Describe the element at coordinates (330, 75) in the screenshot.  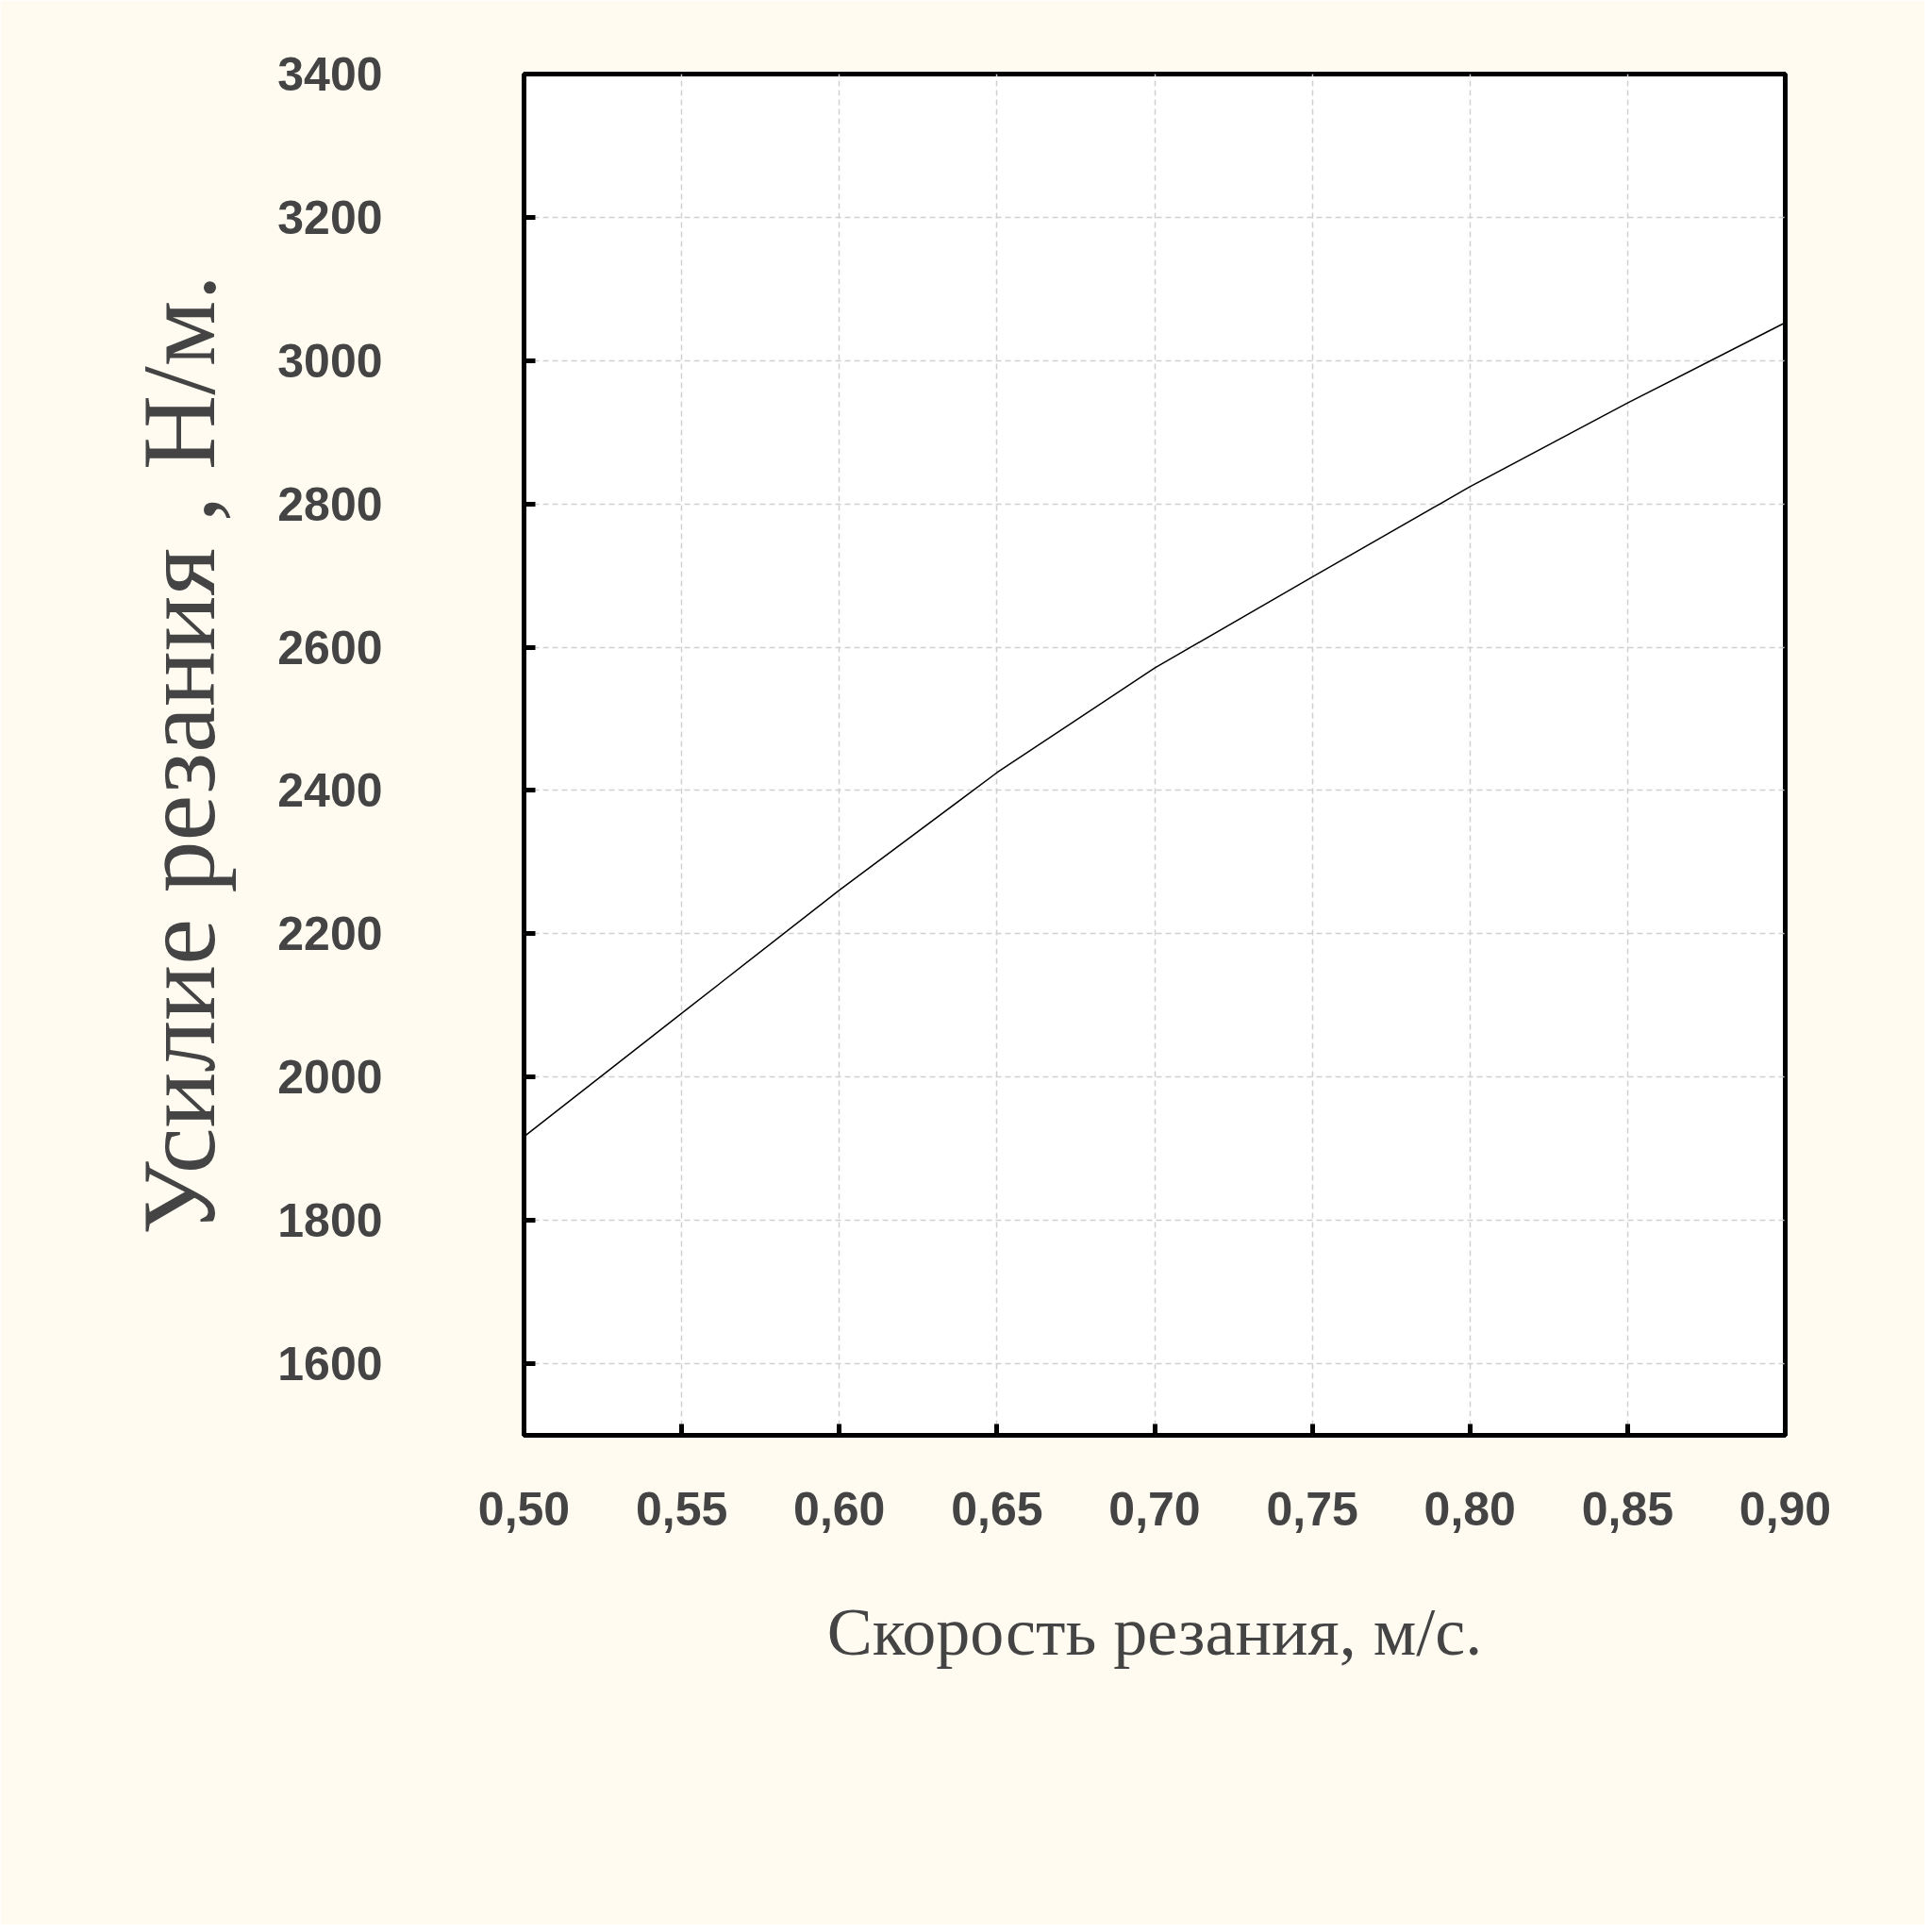
I see `y-tick-label: 3400` at that location.